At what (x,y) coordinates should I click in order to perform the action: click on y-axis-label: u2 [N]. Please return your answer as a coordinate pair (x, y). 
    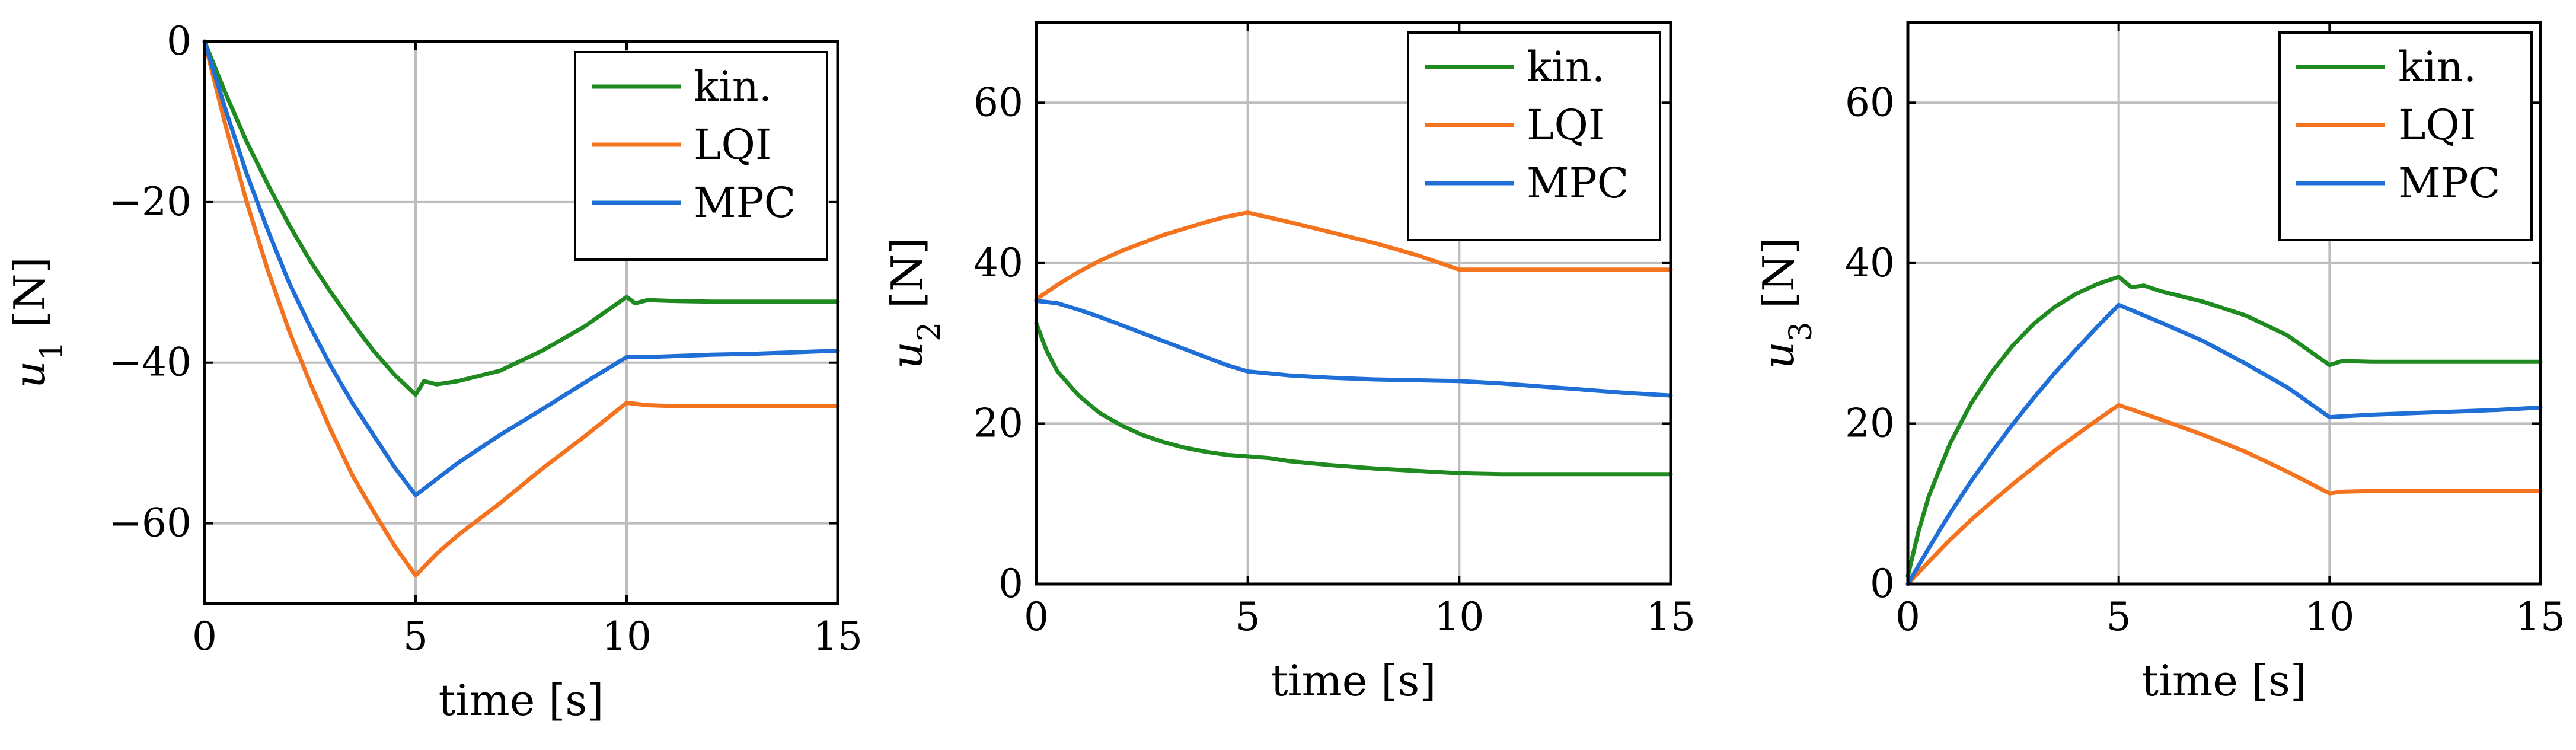
    Looking at the image, I should click on (914, 303).